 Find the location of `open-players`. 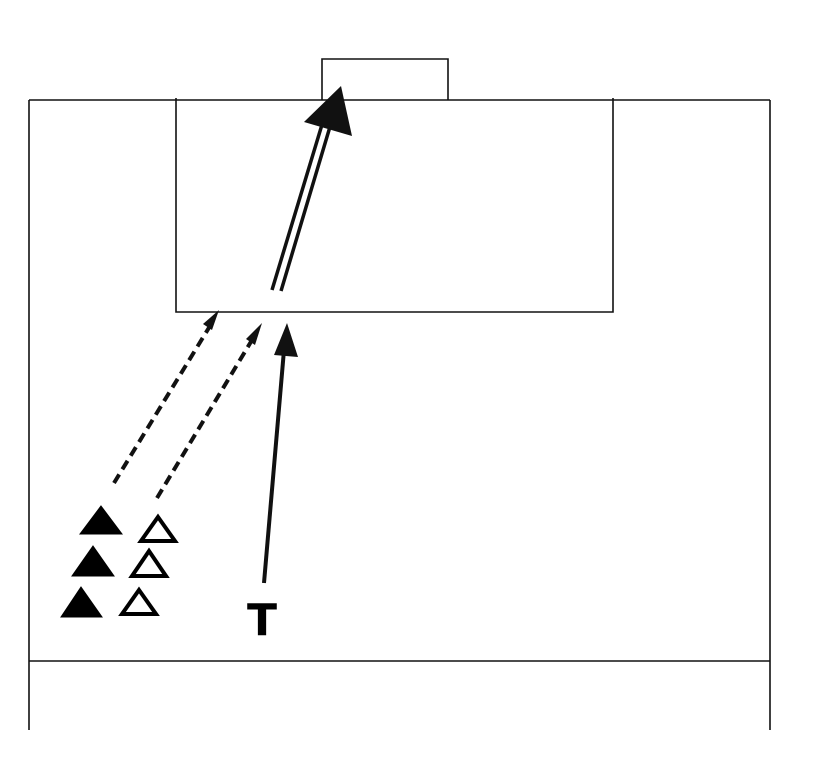

open-players is located at coordinates (148, 564).